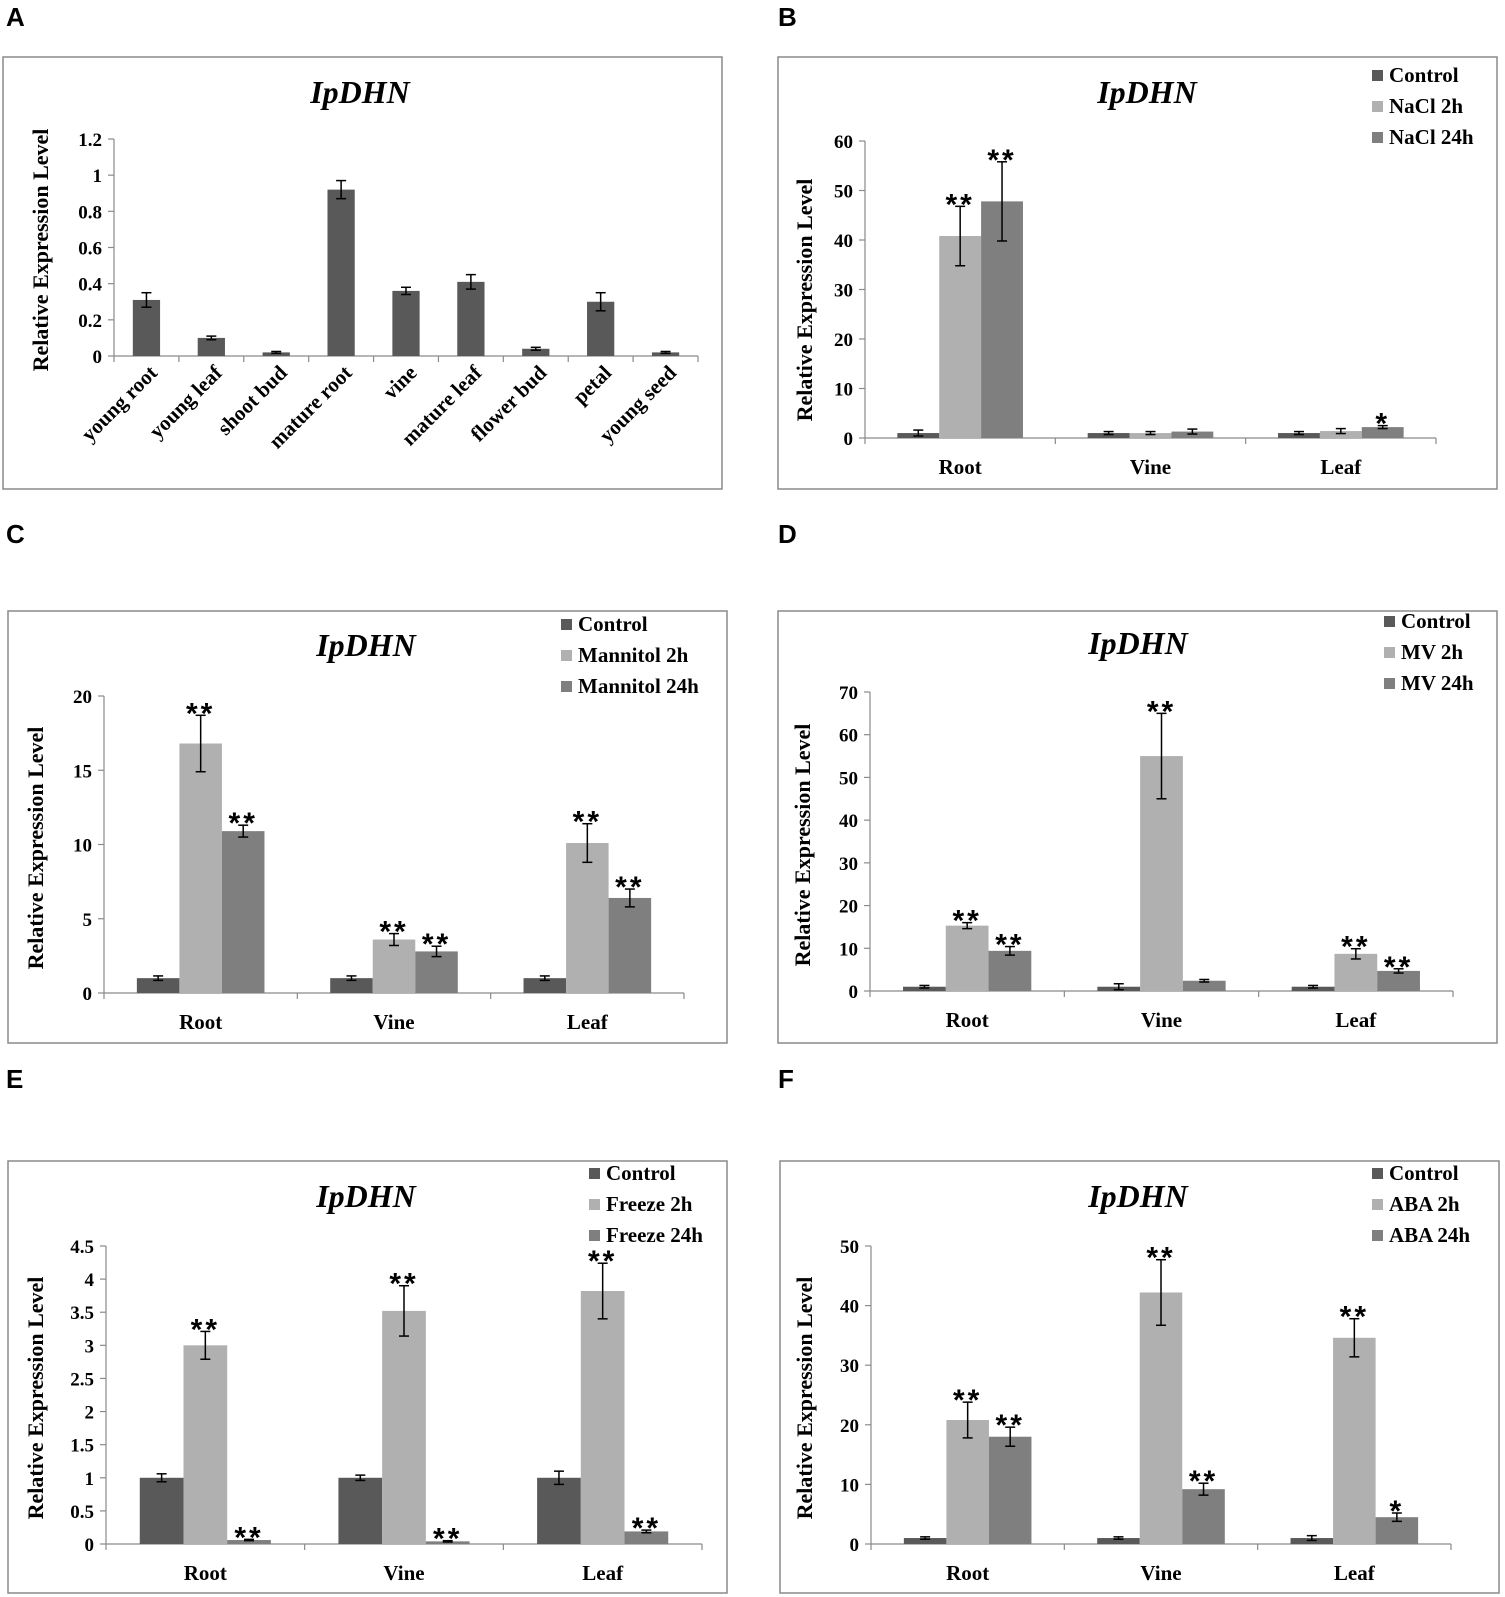  Describe the element at coordinates (90, 140) in the screenshot. I see `y-tick-label: 1.2` at that location.